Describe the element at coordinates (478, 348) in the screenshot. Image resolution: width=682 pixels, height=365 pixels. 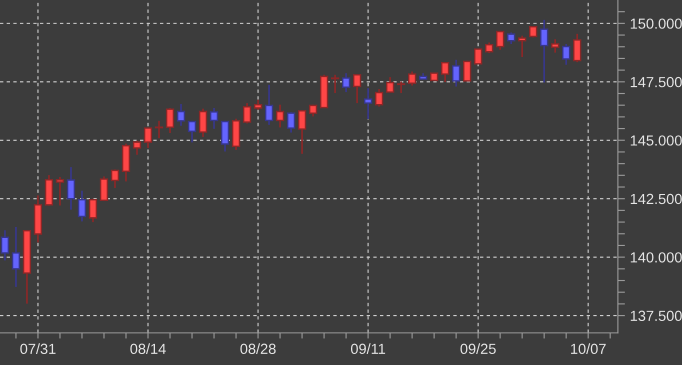
I see `x-tick-label: 09/25` at that location.